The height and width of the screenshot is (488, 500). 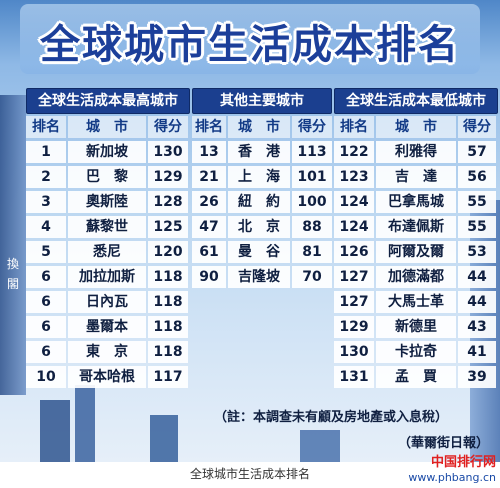 I want to click on image-caption: 全球城市生活成本排名, so click(x=249, y=474).